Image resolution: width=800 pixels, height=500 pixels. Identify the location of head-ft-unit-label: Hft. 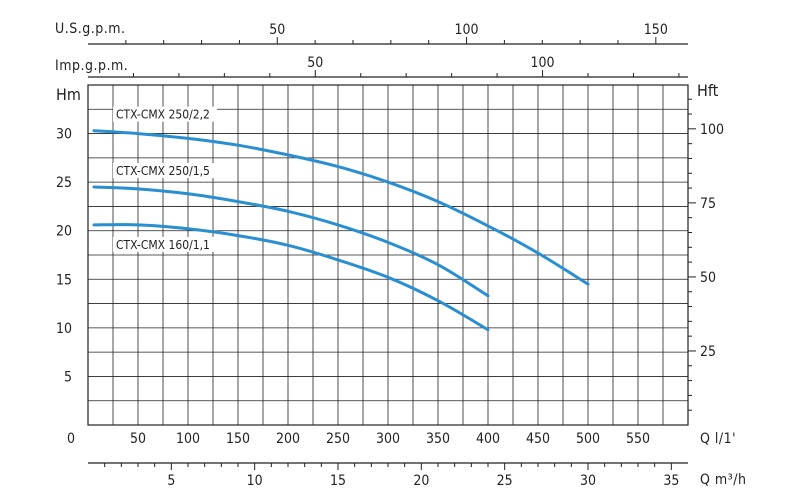
(708, 90).